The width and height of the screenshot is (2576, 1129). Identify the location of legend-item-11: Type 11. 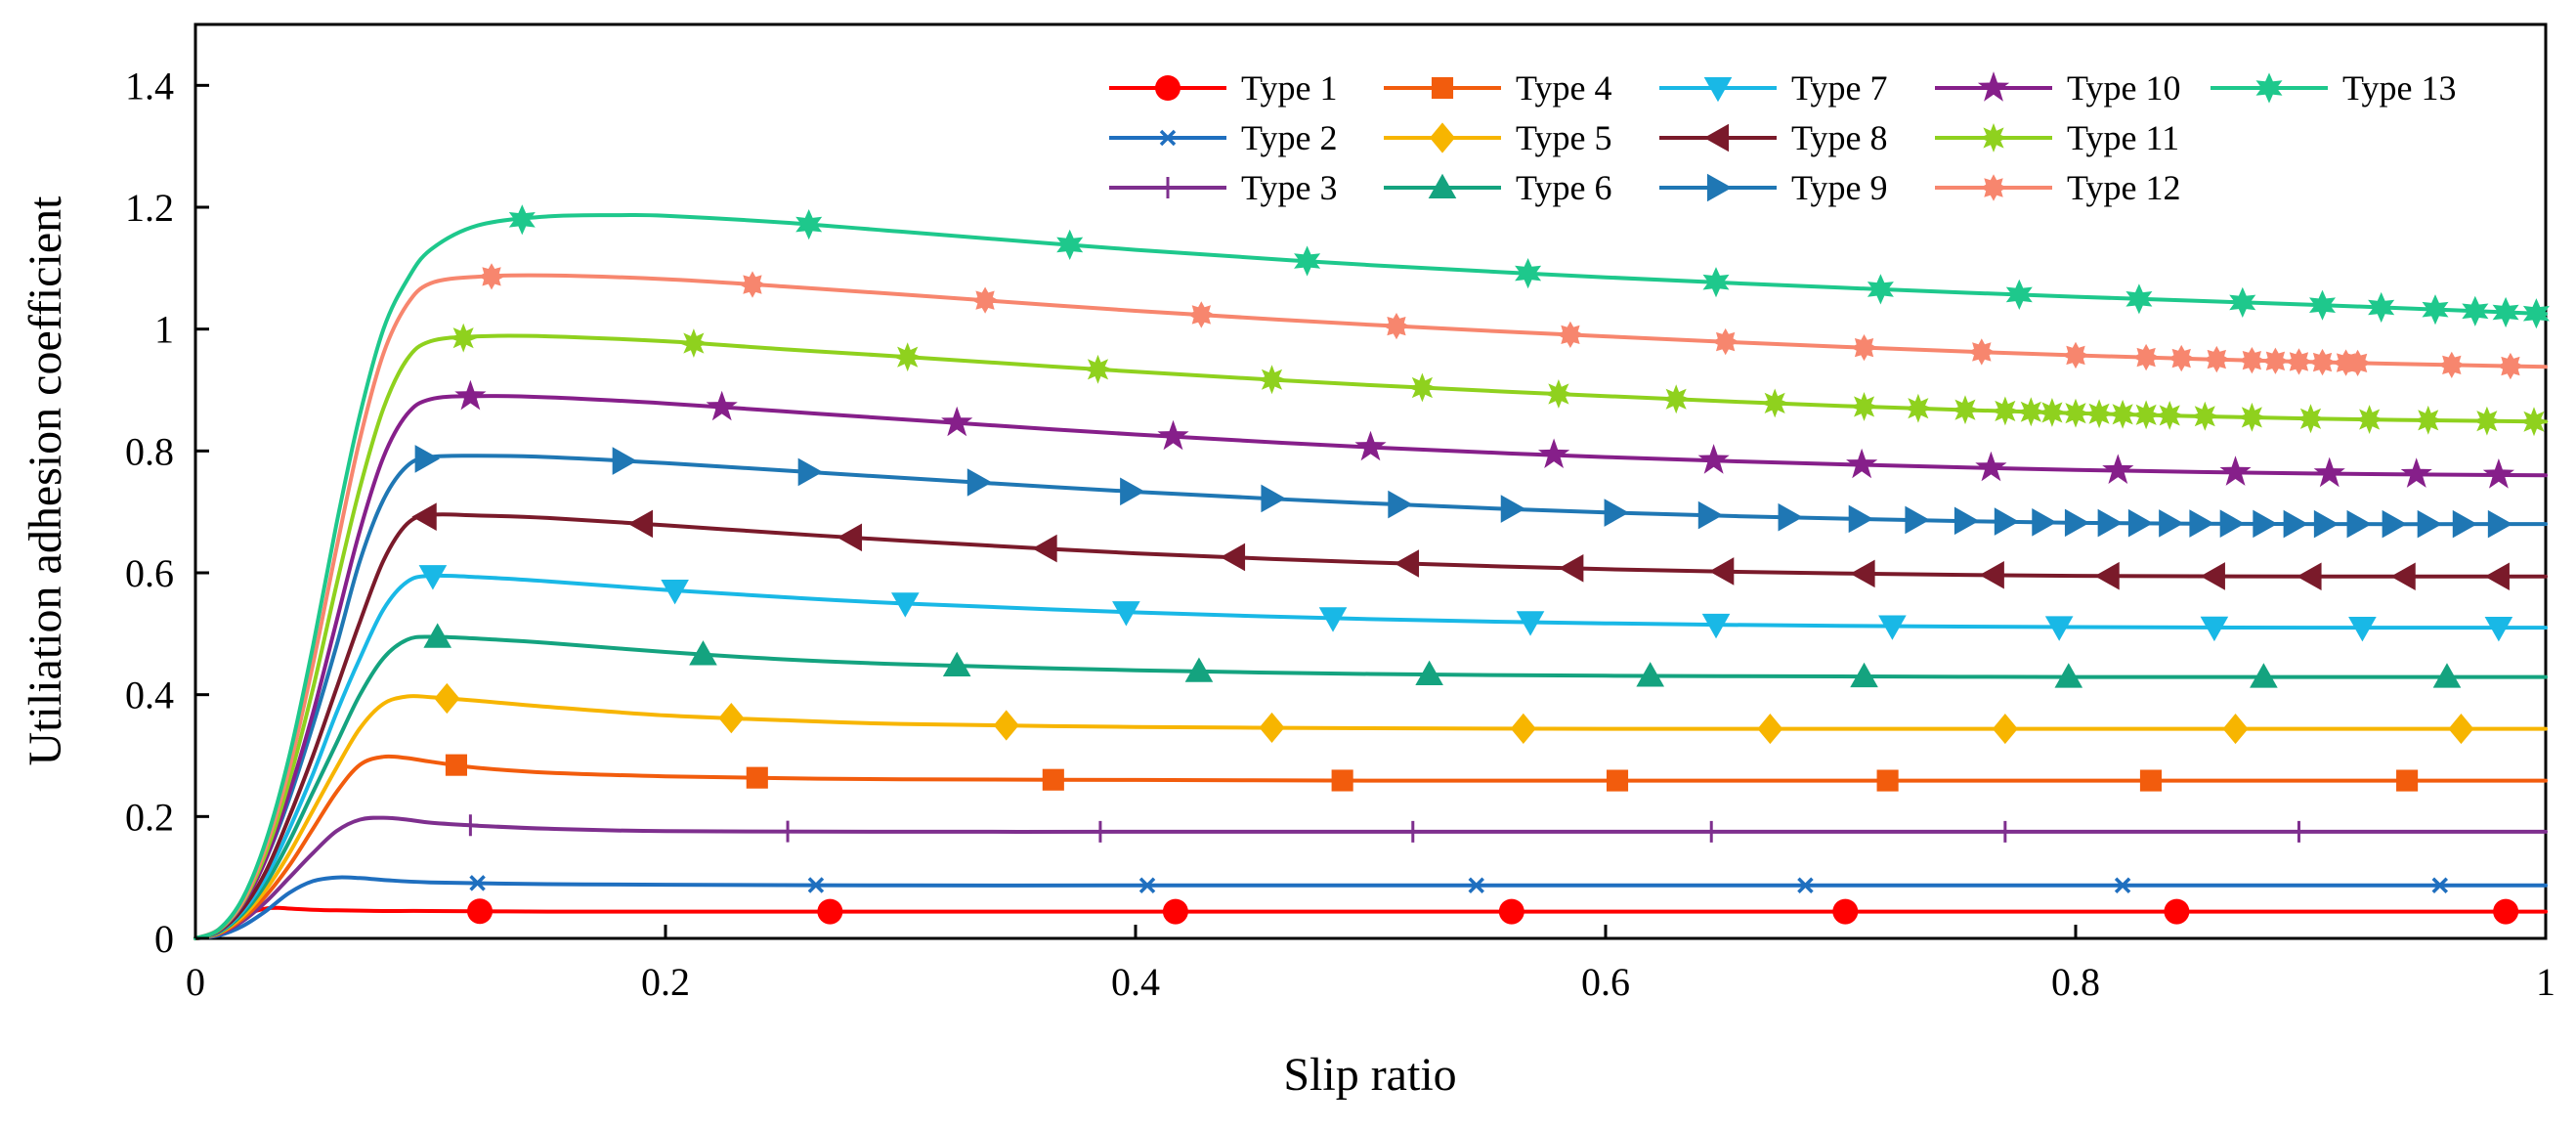
(2057, 137).